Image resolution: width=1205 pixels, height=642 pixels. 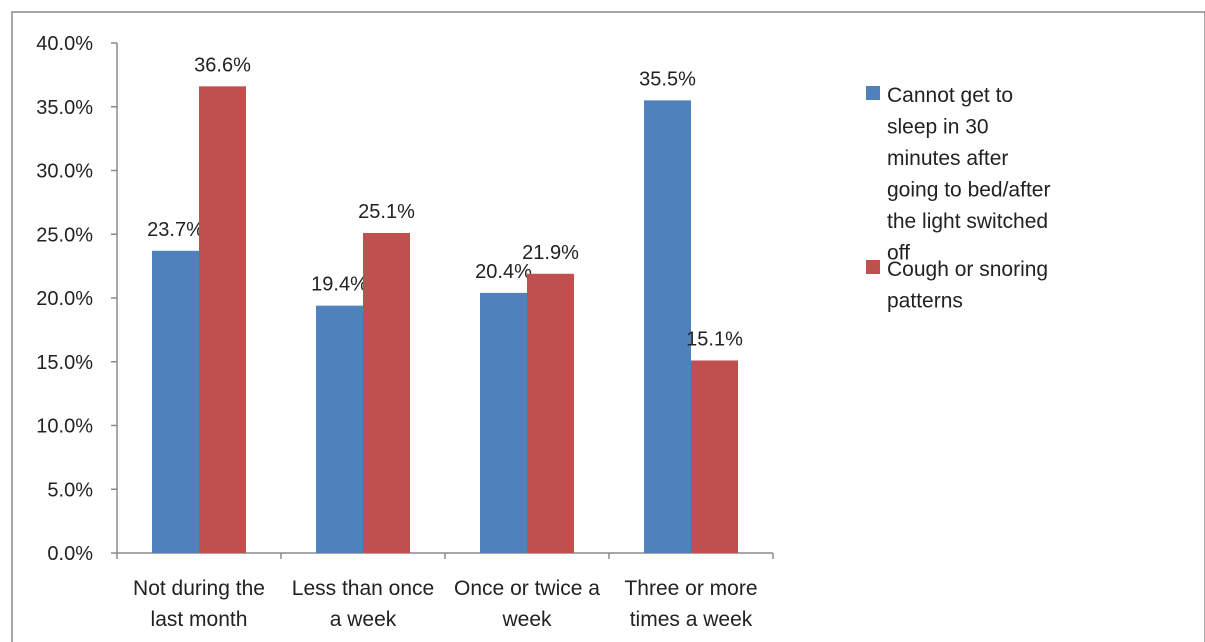 I want to click on y-tick-label: 0.0%, so click(x=70, y=554).